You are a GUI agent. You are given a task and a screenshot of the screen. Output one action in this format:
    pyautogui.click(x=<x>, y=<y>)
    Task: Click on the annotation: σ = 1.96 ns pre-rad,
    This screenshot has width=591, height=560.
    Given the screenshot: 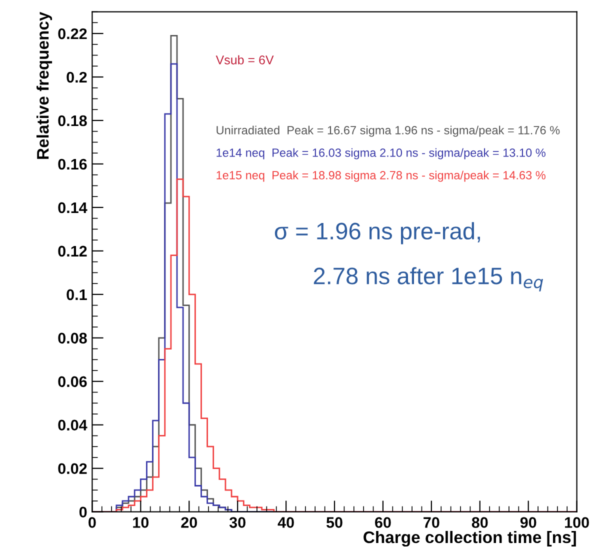 What is the action you would take?
    pyautogui.click(x=377, y=233)
    